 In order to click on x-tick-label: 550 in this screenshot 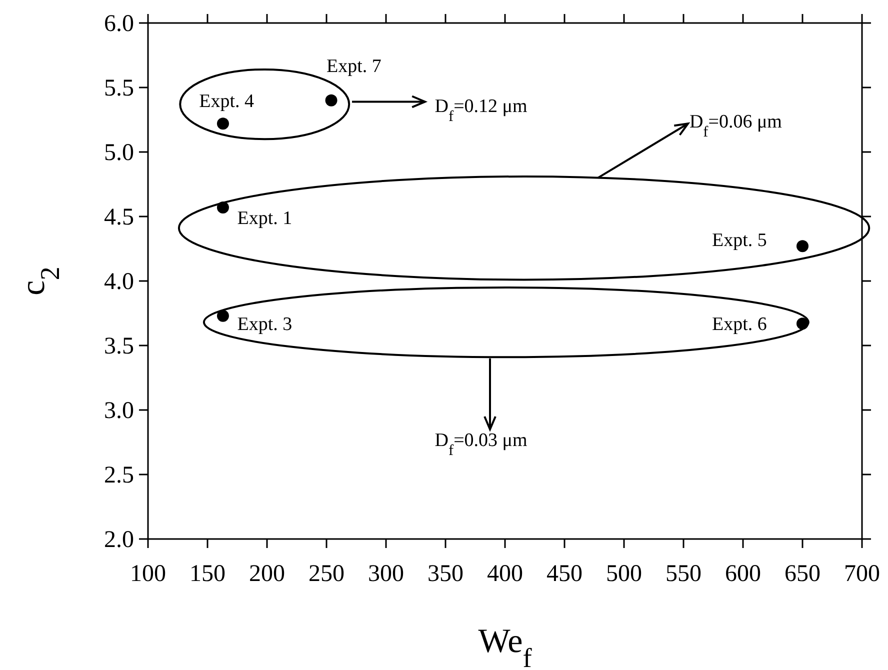, I will do `click(684, 574)`.